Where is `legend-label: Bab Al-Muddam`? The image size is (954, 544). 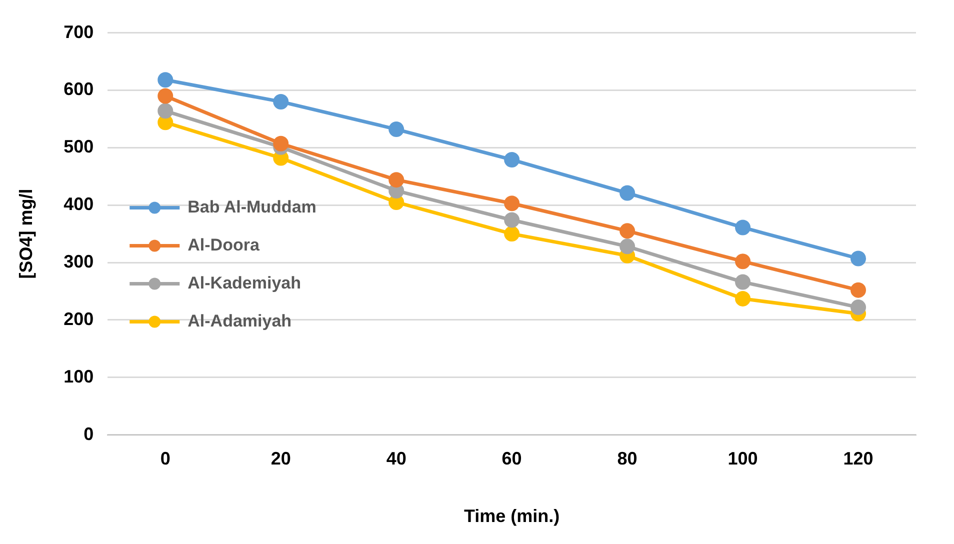
legend-label: Bab Al-Muddam is located at coordinates (252, 206).